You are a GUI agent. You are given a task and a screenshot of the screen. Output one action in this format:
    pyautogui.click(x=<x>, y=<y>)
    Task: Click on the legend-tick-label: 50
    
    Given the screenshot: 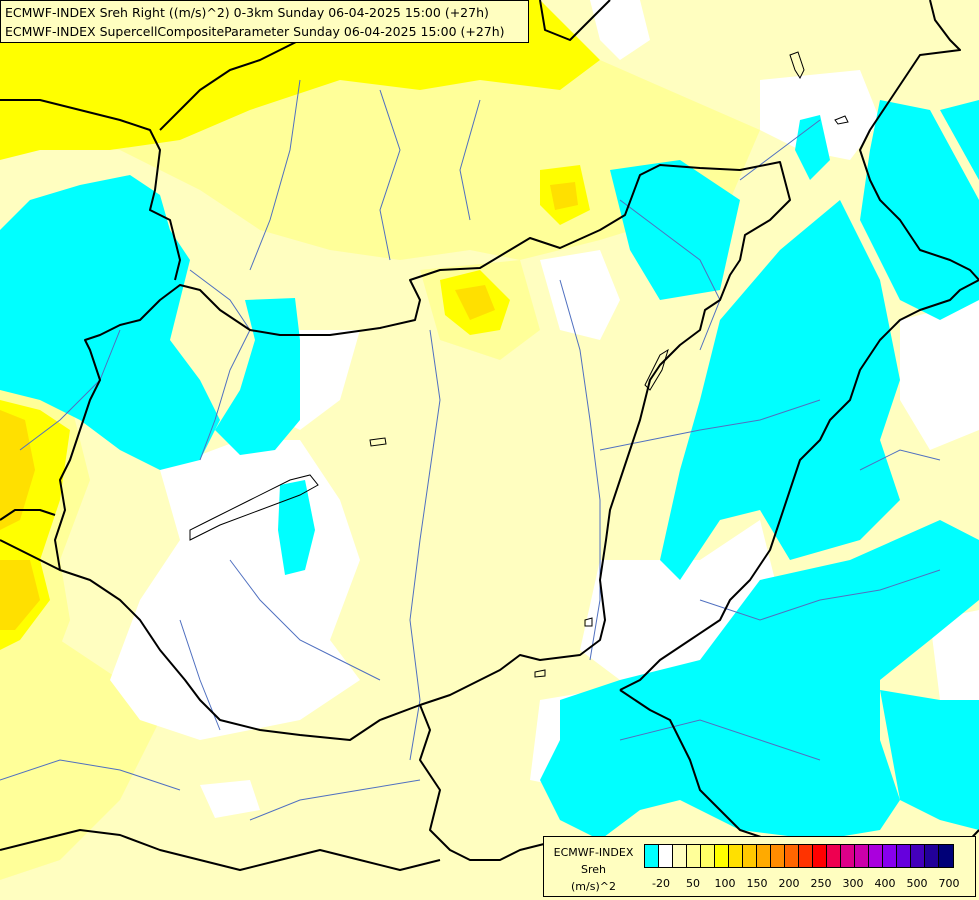 What is the action you would take?
    pyautogui.click(x=693, y=883)
    